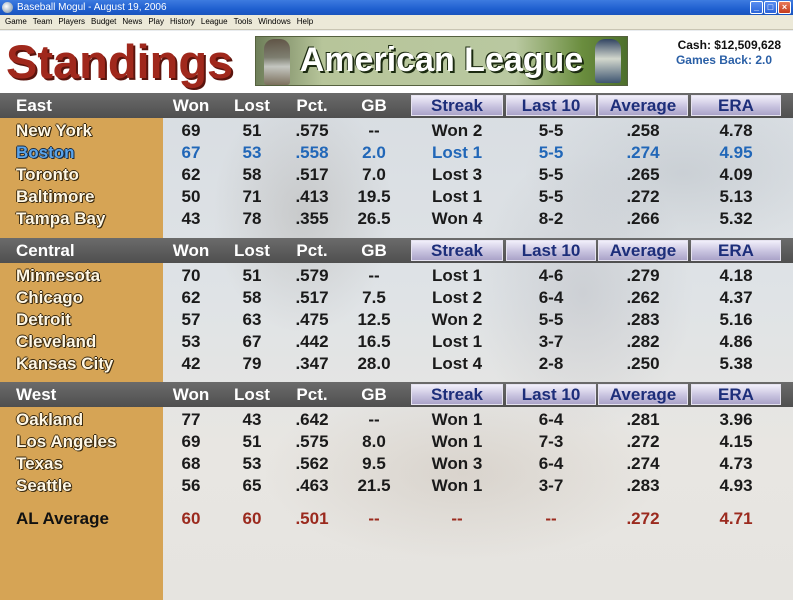  I want to click on team-name: Cleveland, so click(56, 341).